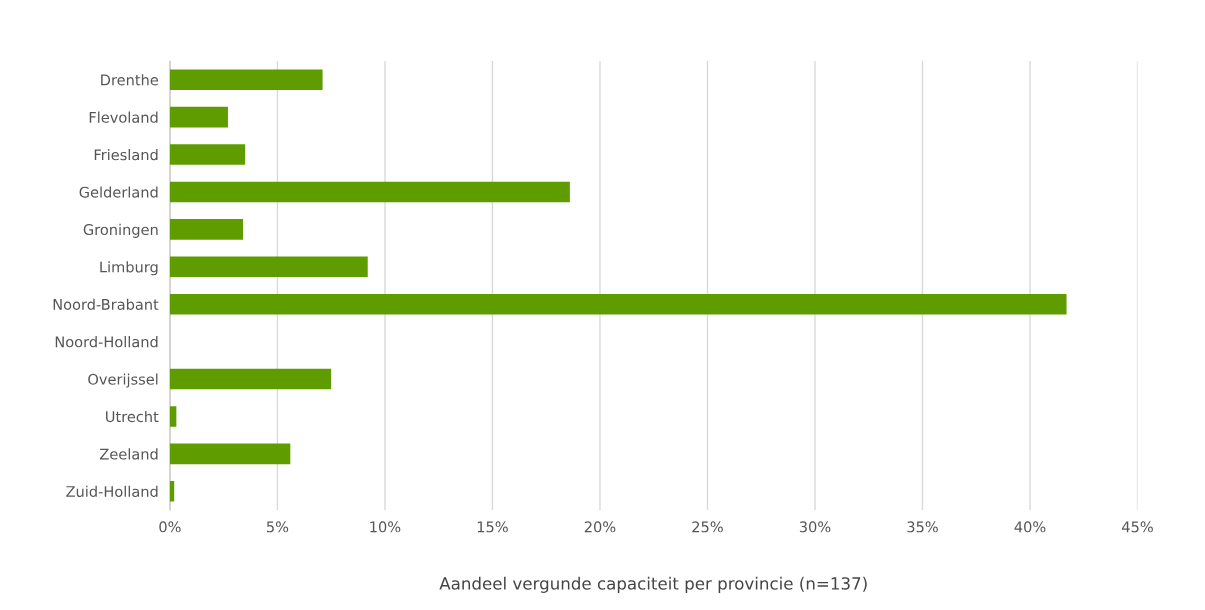 The height and width of the screenshot is (610, 1205). I want to click on y-tick-label: Zeeland, so click(129, 454).